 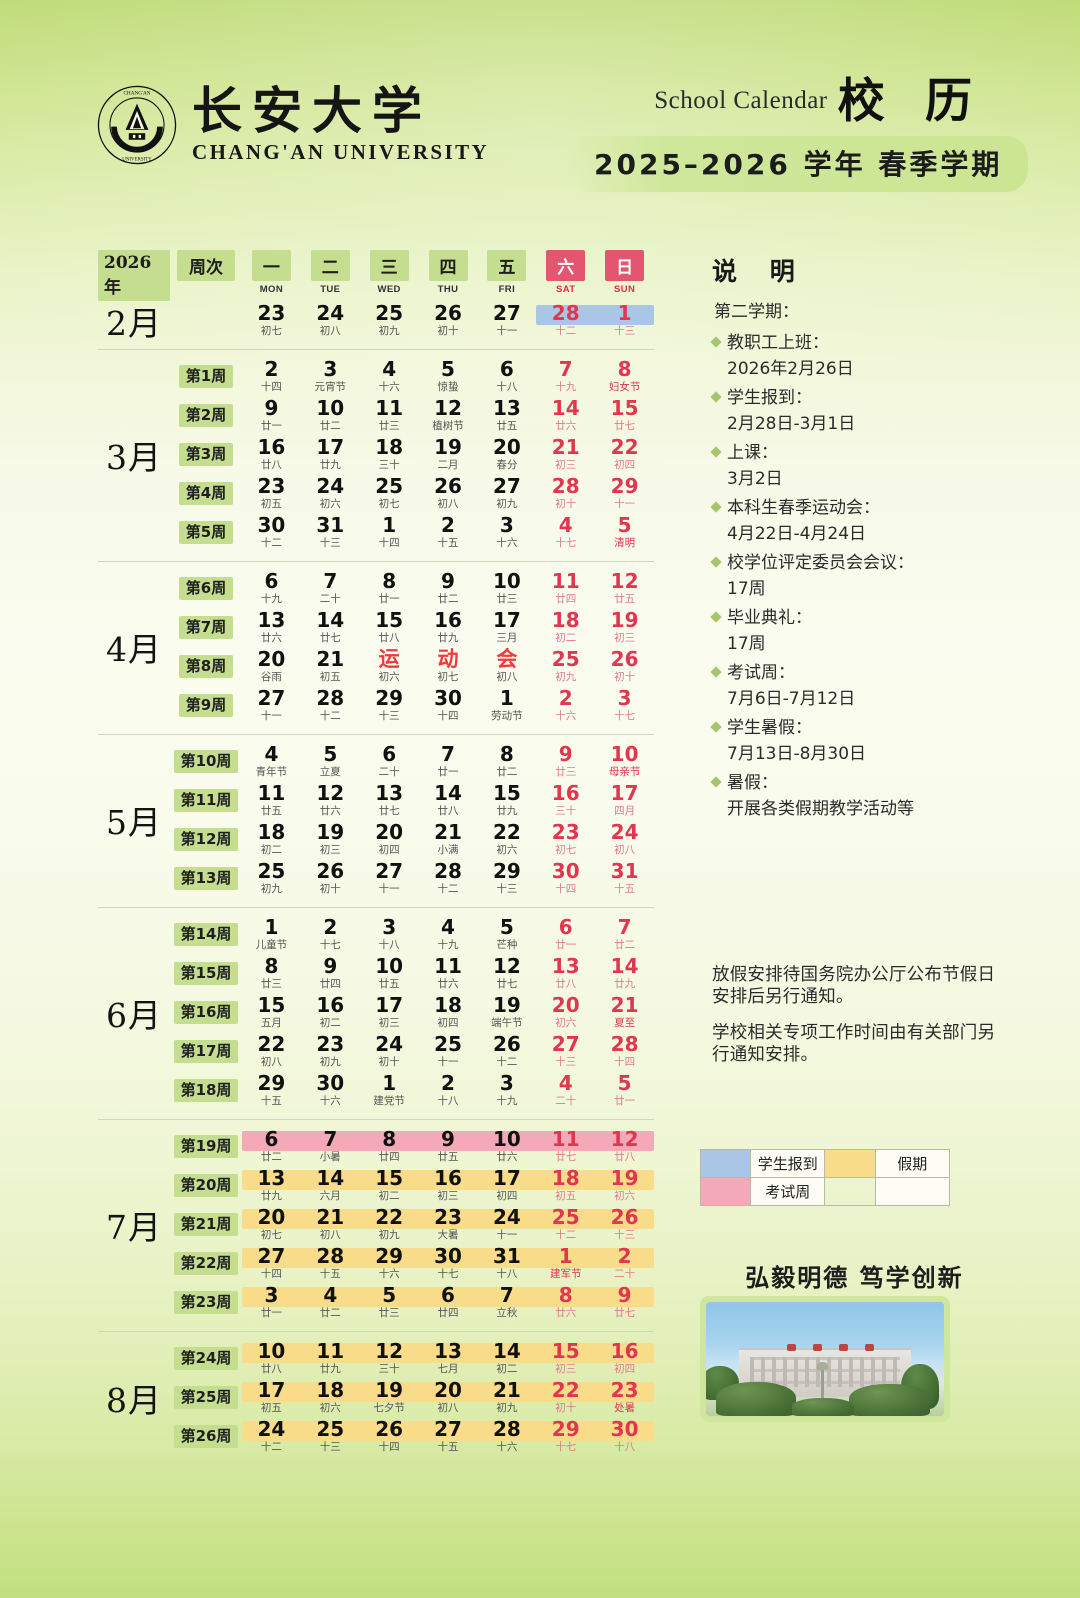 I want to click on calendar-day-cell: 25 十一, so click(x=448, y=1051).